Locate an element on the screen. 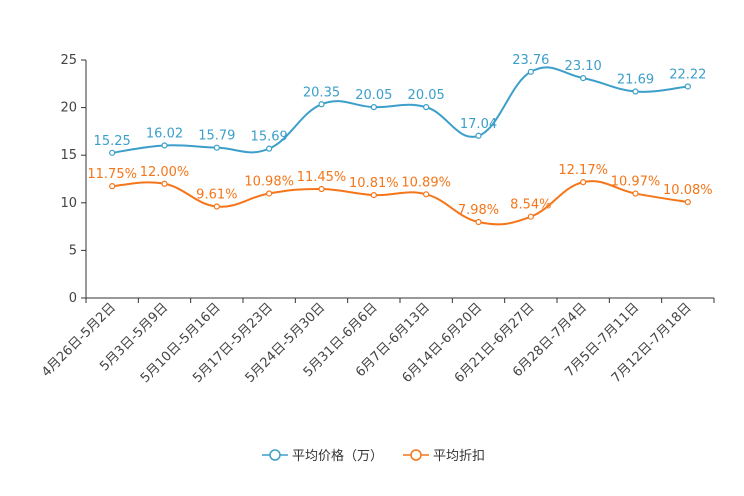  data-label: 7.98% is located at coordinates (478, 210).